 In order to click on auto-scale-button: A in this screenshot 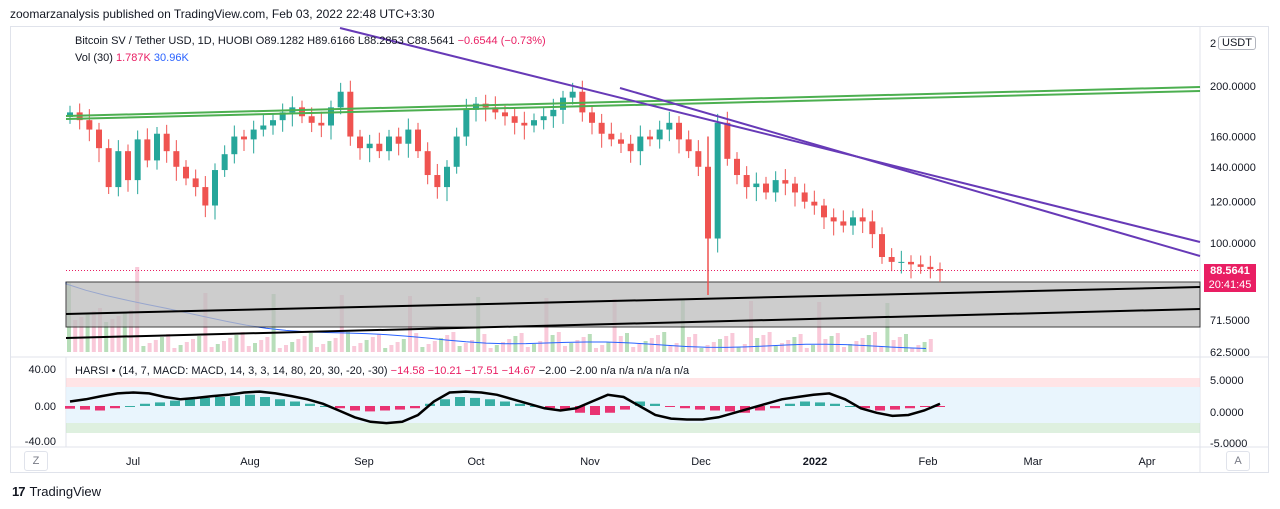, I will do `click(1238, 461)`.